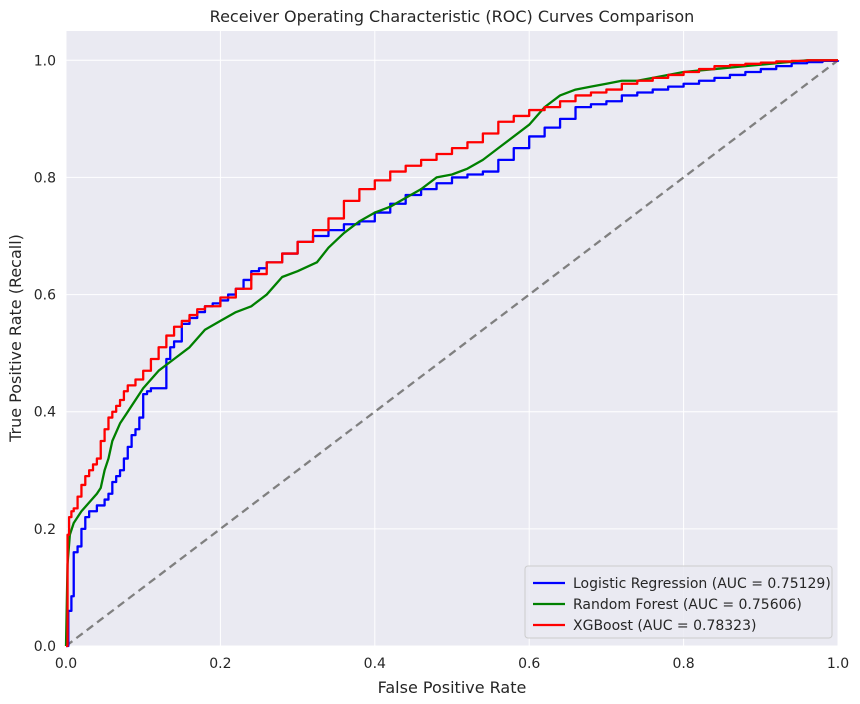  Describe the element at coordinates (452, 664) in the screenshot. I see `x-axis-ticks: 0.0 0.2 0.4 0.6 0.8 1.0` at that location.